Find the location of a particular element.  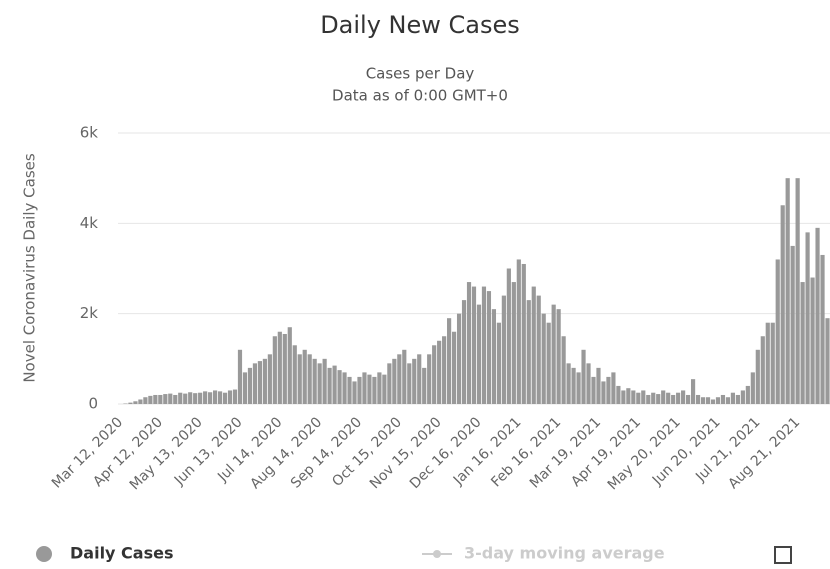

y-tick-label: 4k is located at coordinates (89, 223).